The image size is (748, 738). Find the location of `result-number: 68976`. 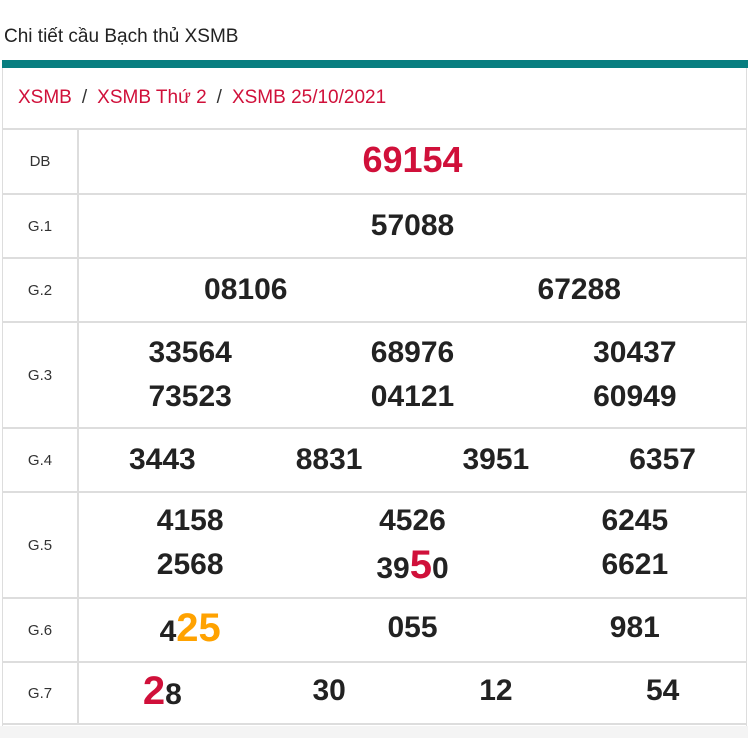

result-number: 68976 is located at coordinates (412, 353).